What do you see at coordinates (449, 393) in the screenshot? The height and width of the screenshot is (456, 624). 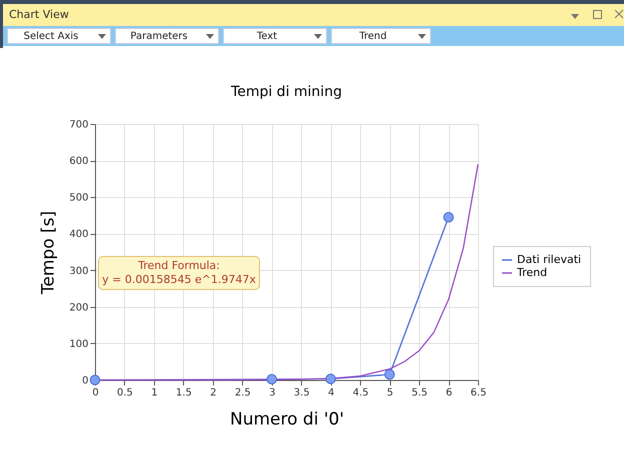 I see `x-tick-label: 6` at bounding box center [449, 393].